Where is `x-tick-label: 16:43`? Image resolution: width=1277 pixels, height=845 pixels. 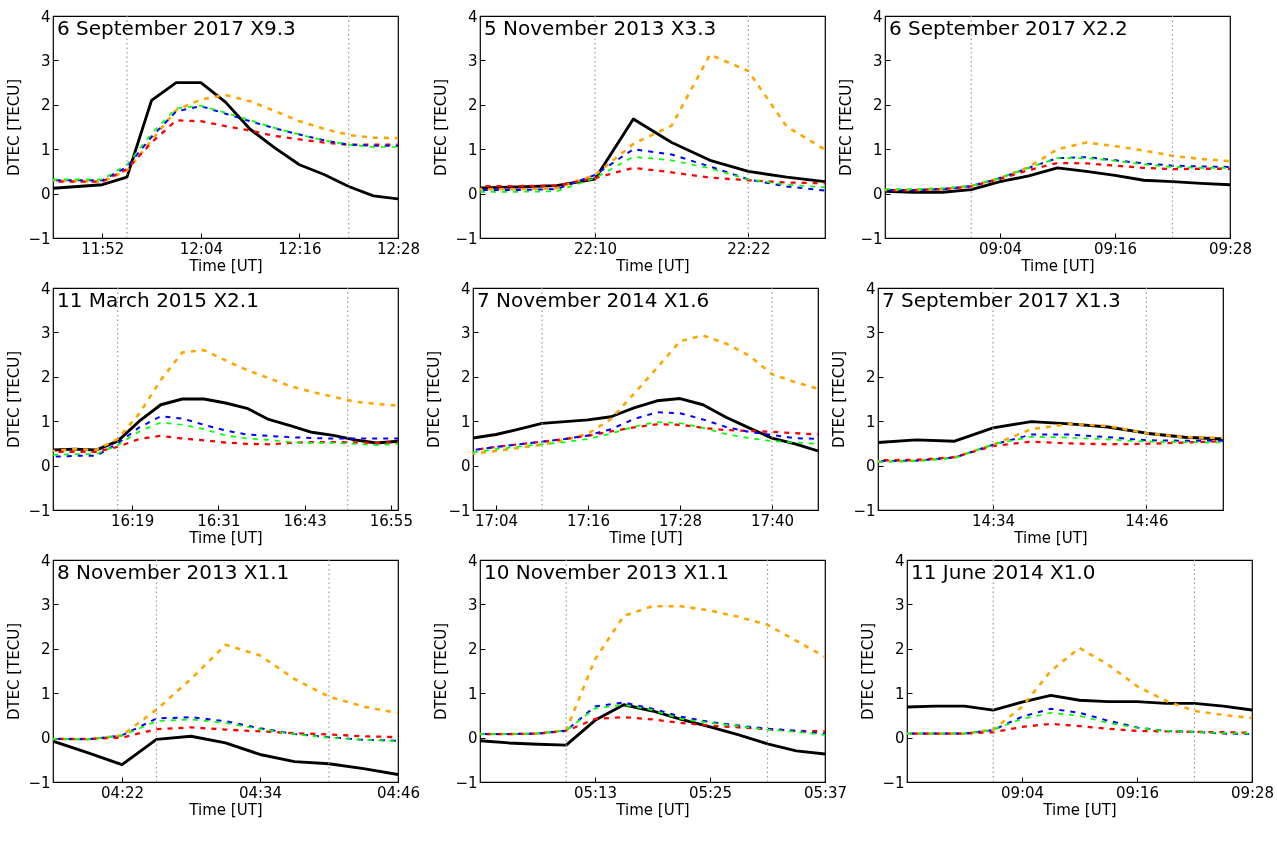 x-tick-label: 16:43 is located at coordinates (305, 520).